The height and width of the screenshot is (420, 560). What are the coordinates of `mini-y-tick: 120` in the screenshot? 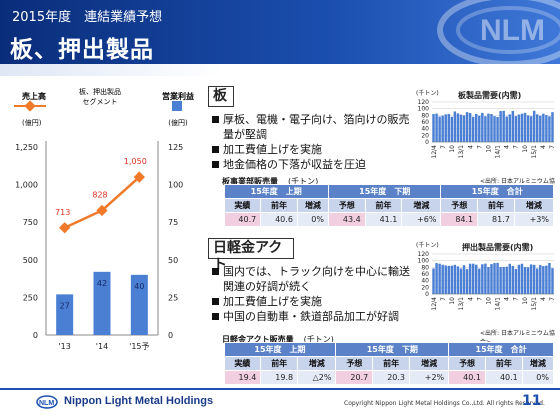 It's located at (424, 102).